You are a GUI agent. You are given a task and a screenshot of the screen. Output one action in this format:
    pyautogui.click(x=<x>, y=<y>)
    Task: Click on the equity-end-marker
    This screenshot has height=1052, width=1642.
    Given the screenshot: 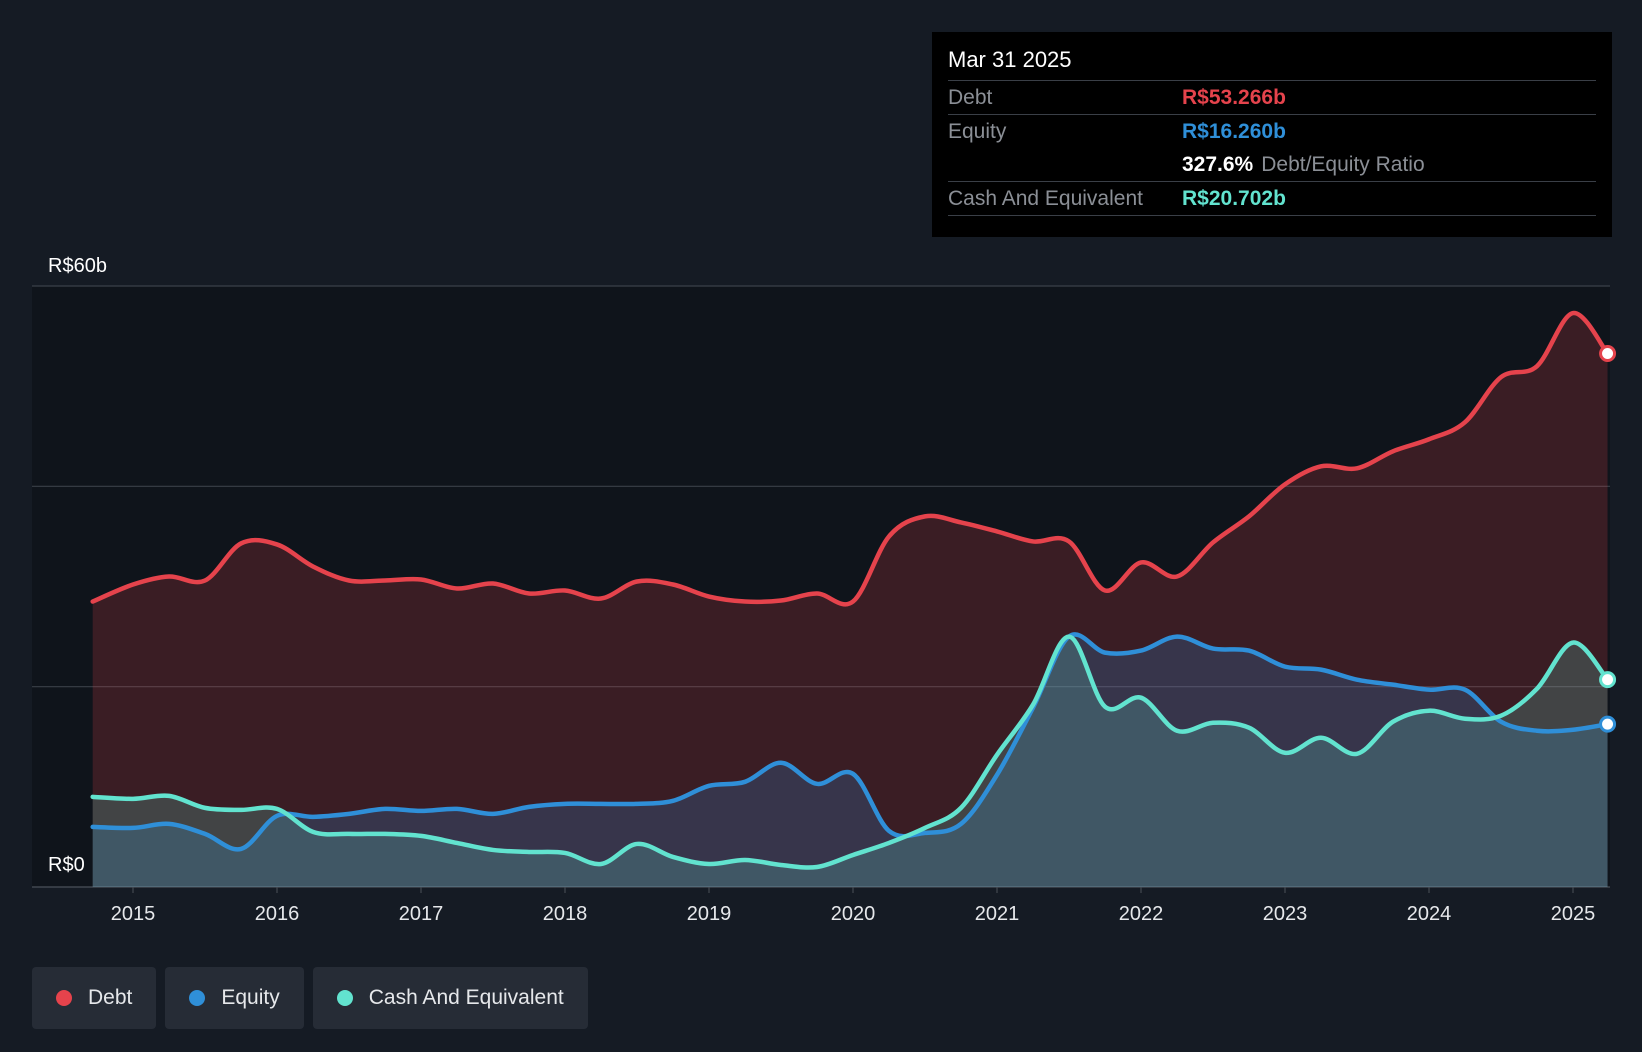 What is the action you would take?
    pyautogui.click(x=1608, y=724)
    